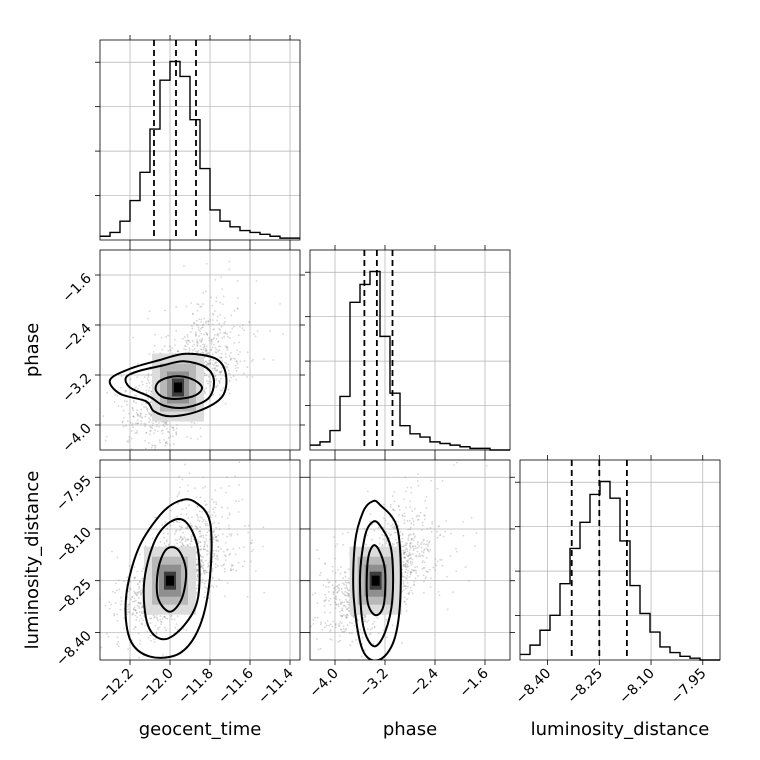 This screenshot has width=760, height=760. I want to click on x-tick-label: −3.2, so click(373, 683).